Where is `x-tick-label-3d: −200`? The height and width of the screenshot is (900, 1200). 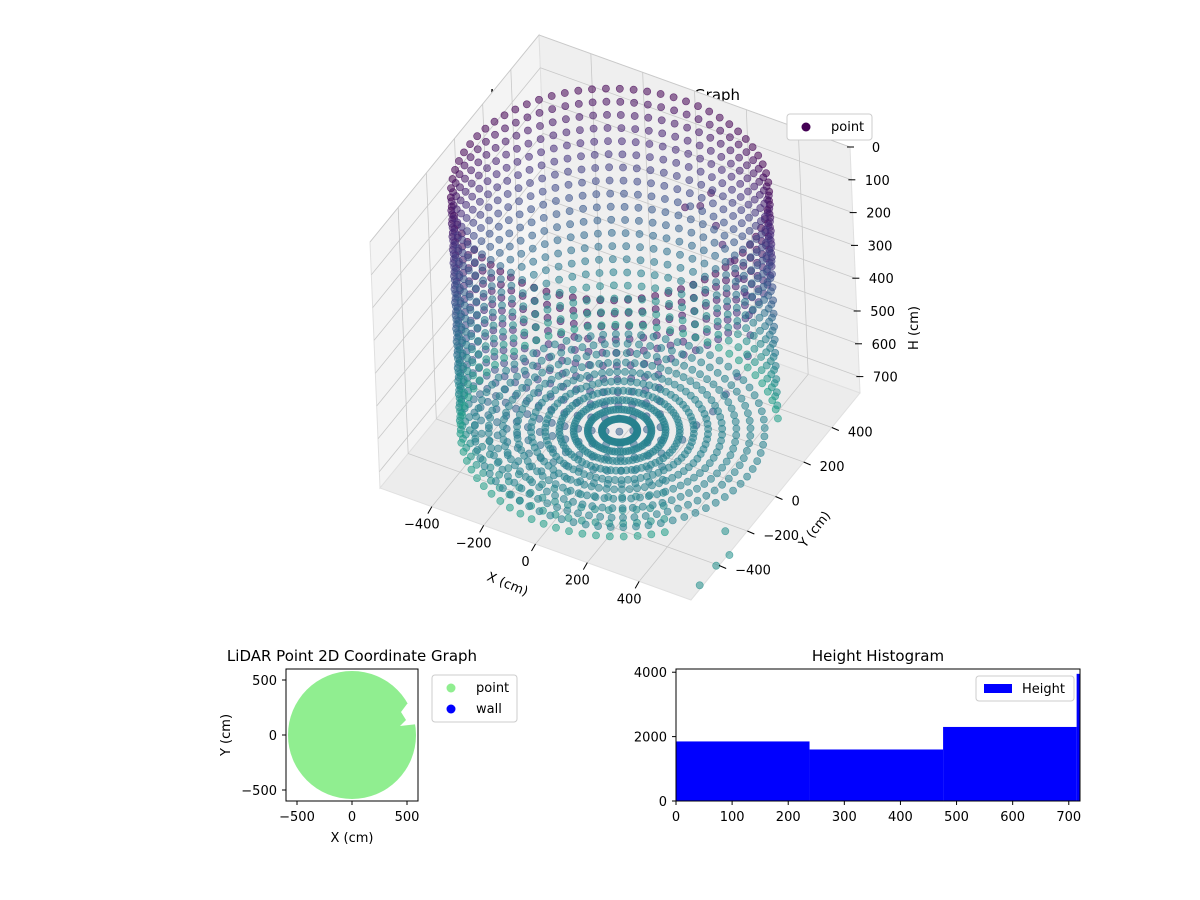 x-tick-label-3d: −200 is located at coordinates (474, 543).